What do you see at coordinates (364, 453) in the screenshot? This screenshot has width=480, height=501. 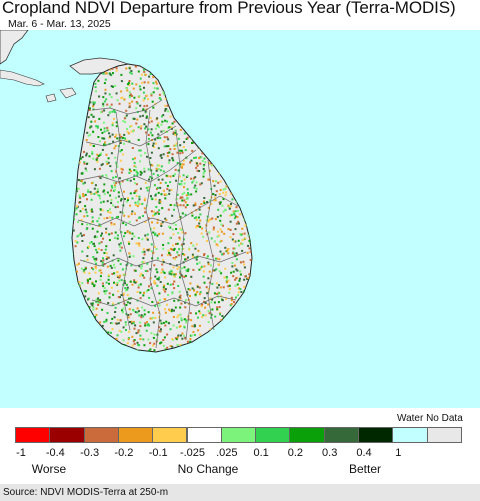 I see `legend-tick-label: 0.4` at bounding box center [364, 453].